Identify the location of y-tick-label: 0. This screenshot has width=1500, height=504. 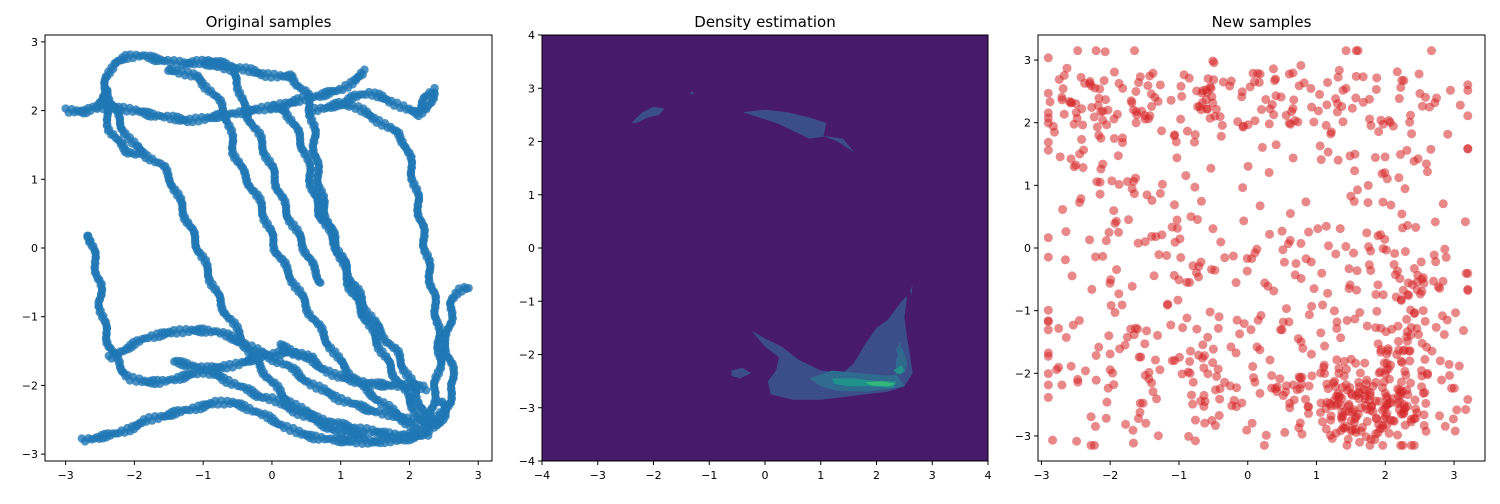
(1027, 248).